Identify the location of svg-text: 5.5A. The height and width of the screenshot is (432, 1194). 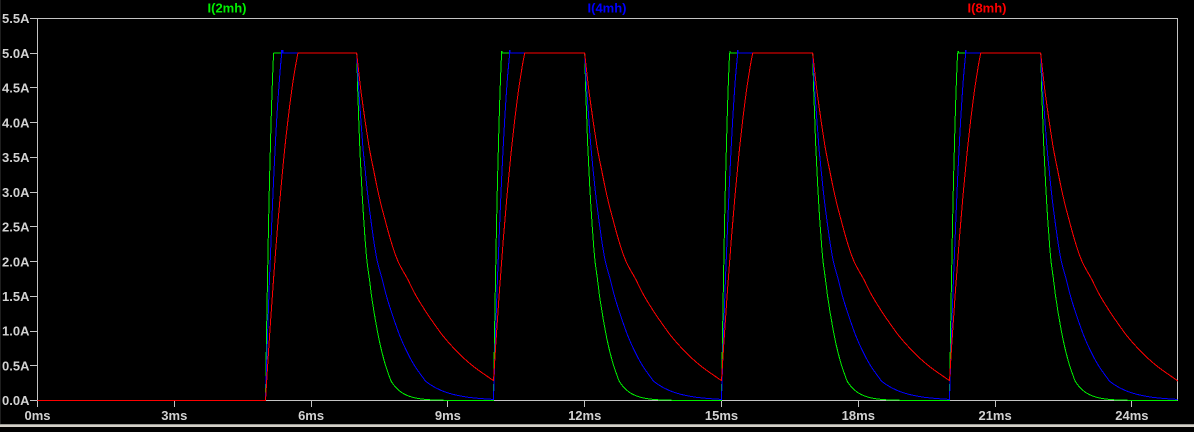
(16, 18).